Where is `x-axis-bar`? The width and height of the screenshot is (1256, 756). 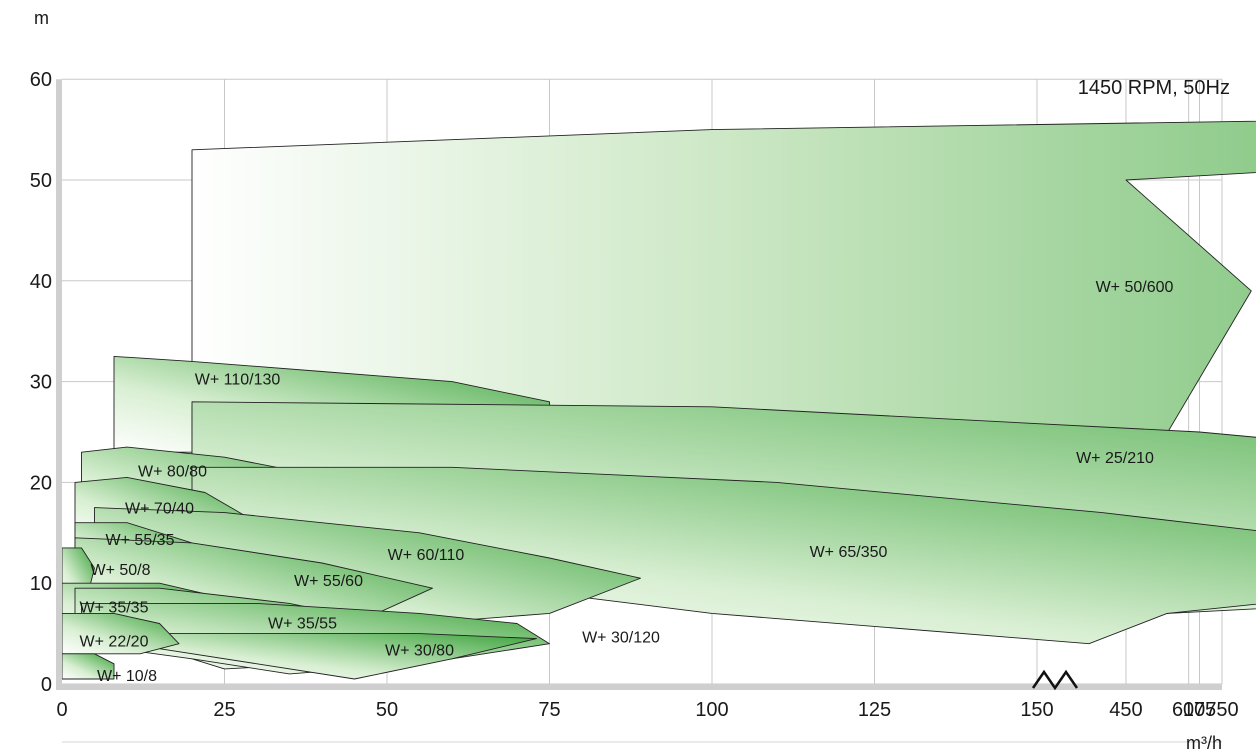 x-axis-bar is located at coordinates (639, 687).